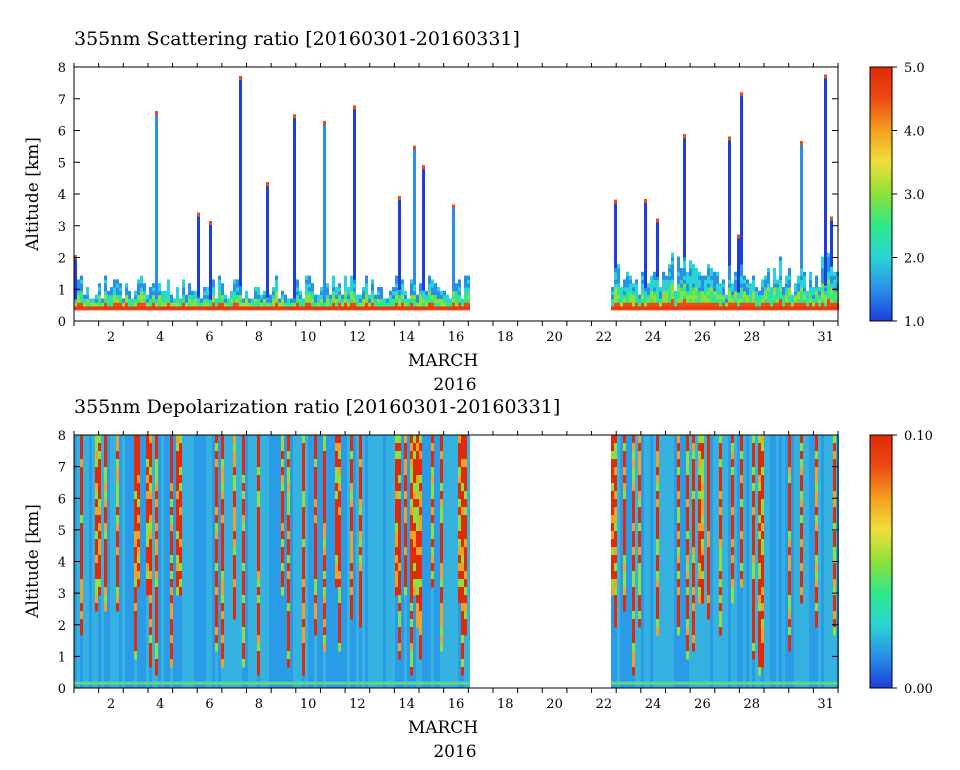  Describe the element at coordinates (751, 704) in the screenshot. I see `x-tick-label: 28` at that location.